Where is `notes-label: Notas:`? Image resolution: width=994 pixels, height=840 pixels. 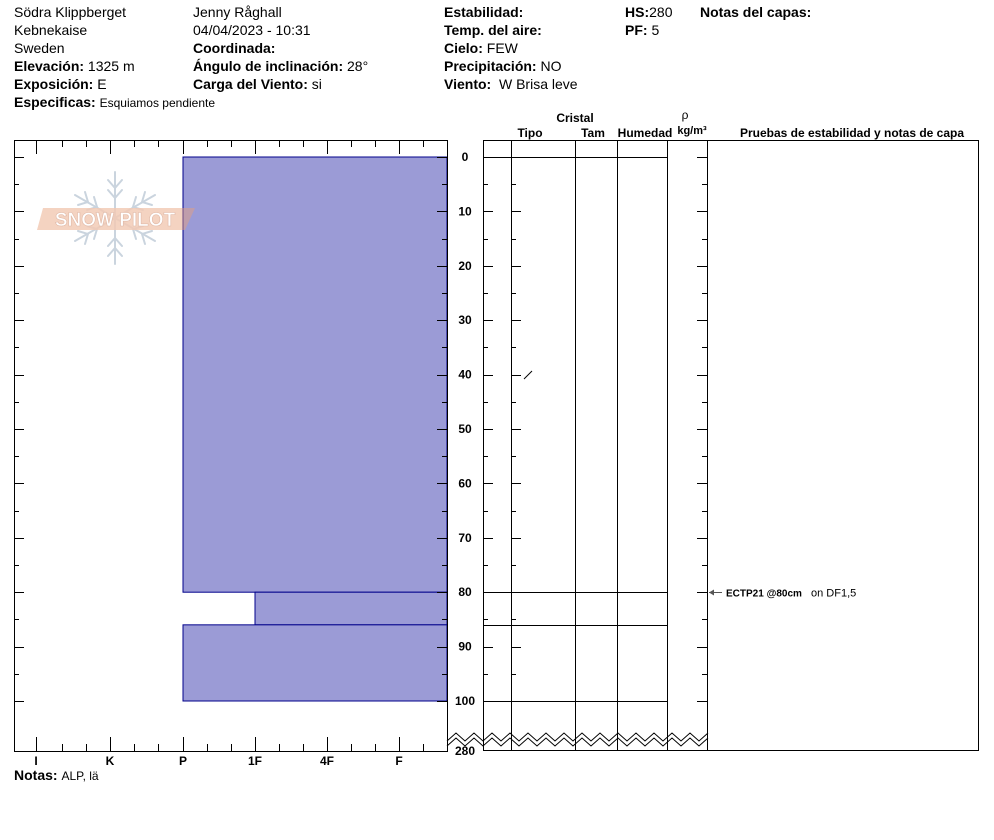 notes-label: Notas: is located at coordinates (36, 775).